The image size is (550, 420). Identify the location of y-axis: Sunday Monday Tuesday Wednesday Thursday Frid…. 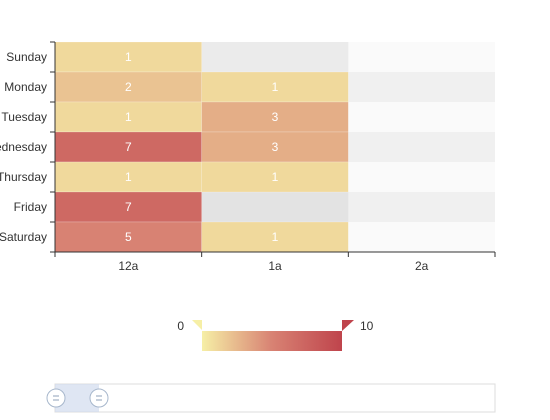
(28, 147).